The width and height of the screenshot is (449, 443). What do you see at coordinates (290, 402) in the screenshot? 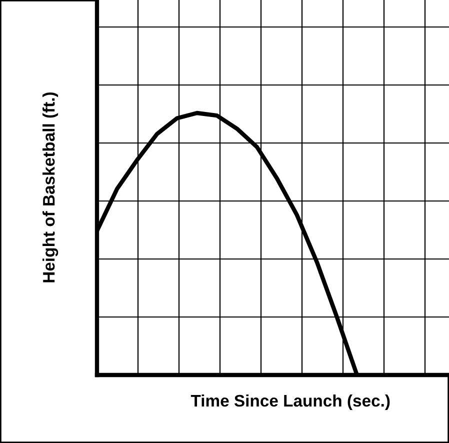
I see `x-axis-title: Time Since Launch (sec.)` at bounding box center [290, 402].